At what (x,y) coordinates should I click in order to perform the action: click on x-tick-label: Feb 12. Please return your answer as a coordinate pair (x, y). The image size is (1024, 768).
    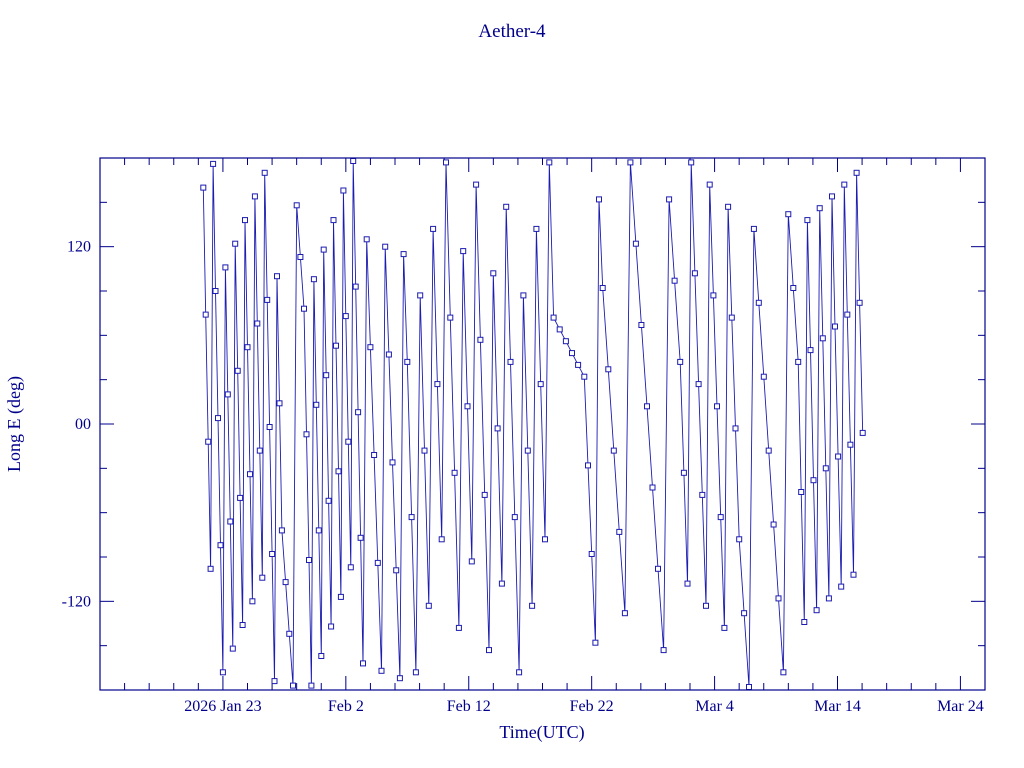
    Looking at the image, I should click on (469, 706).